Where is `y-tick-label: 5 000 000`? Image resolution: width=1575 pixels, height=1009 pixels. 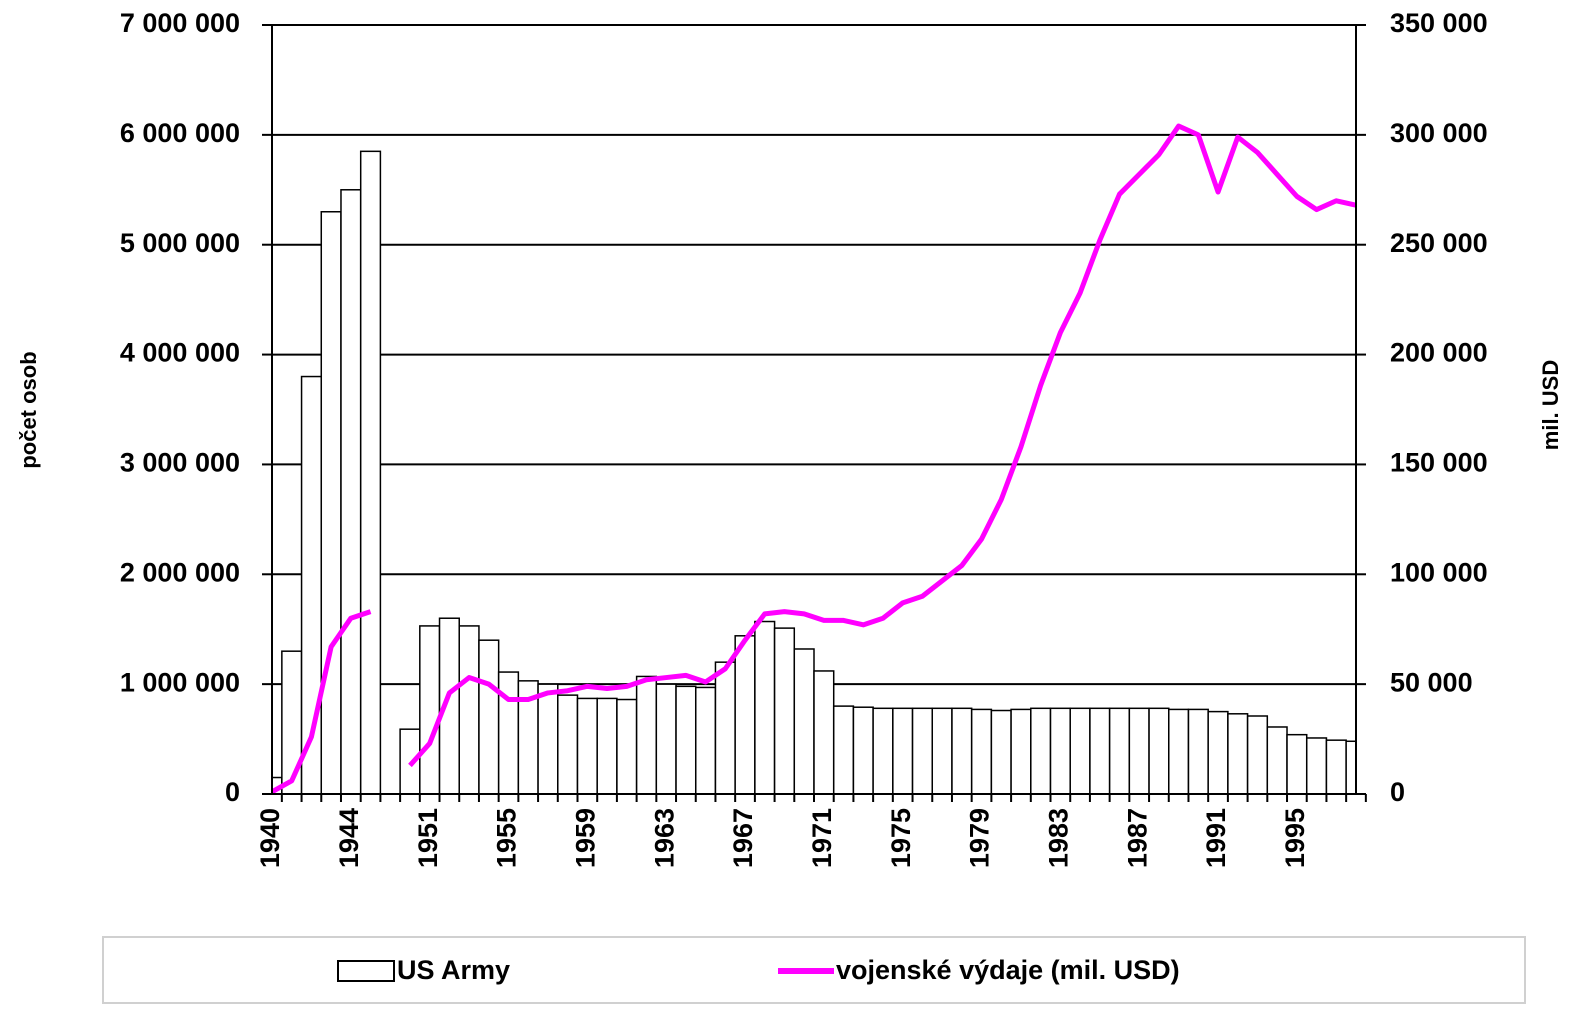 y-tick-label: 5 000 000 is located at coordinates (180, 243).